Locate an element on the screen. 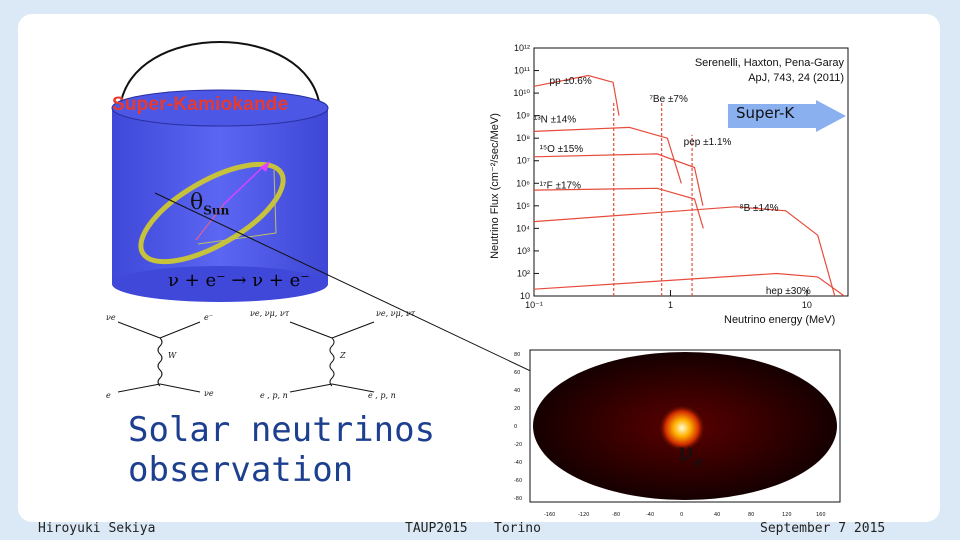 This screenshot has height=540, width=960. y-tick-label: 10⁷ is located at coordinates (523, 161).